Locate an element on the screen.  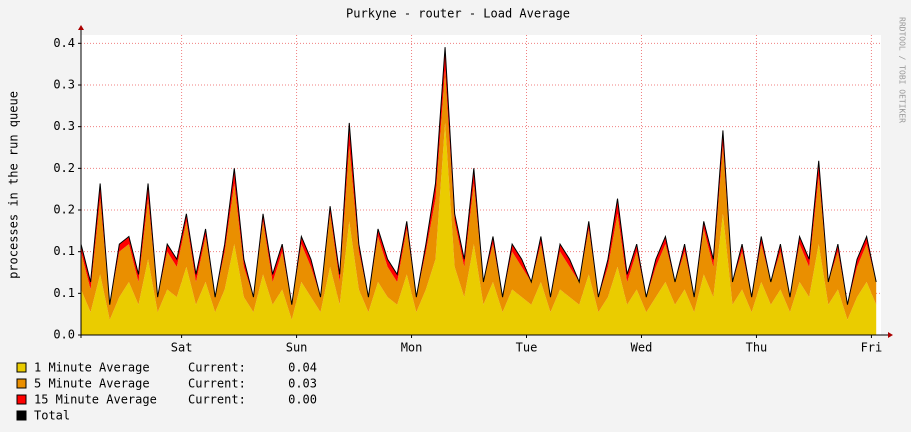
y-axis-label: processes in the run queue is located at coordinates (14, 185).